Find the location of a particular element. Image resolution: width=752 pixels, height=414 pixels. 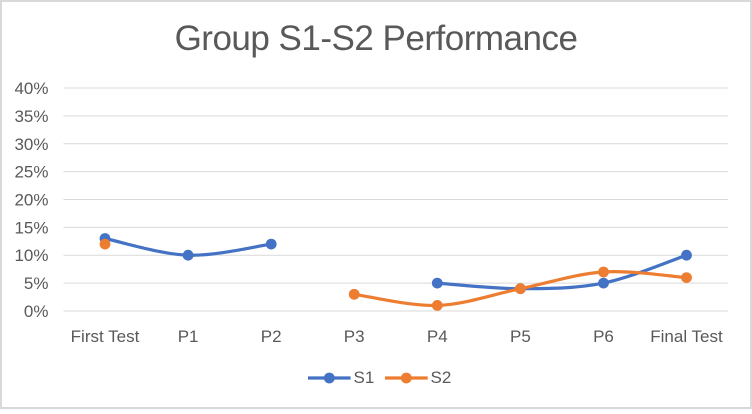

svg-text: 30% is located at coordinates (31, 144).